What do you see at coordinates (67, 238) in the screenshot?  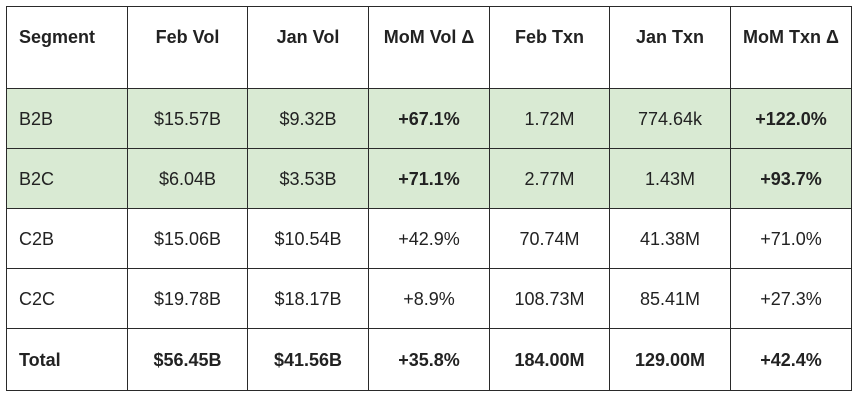 I see `cell-segment: C2B` at bounding box center [67, 238].